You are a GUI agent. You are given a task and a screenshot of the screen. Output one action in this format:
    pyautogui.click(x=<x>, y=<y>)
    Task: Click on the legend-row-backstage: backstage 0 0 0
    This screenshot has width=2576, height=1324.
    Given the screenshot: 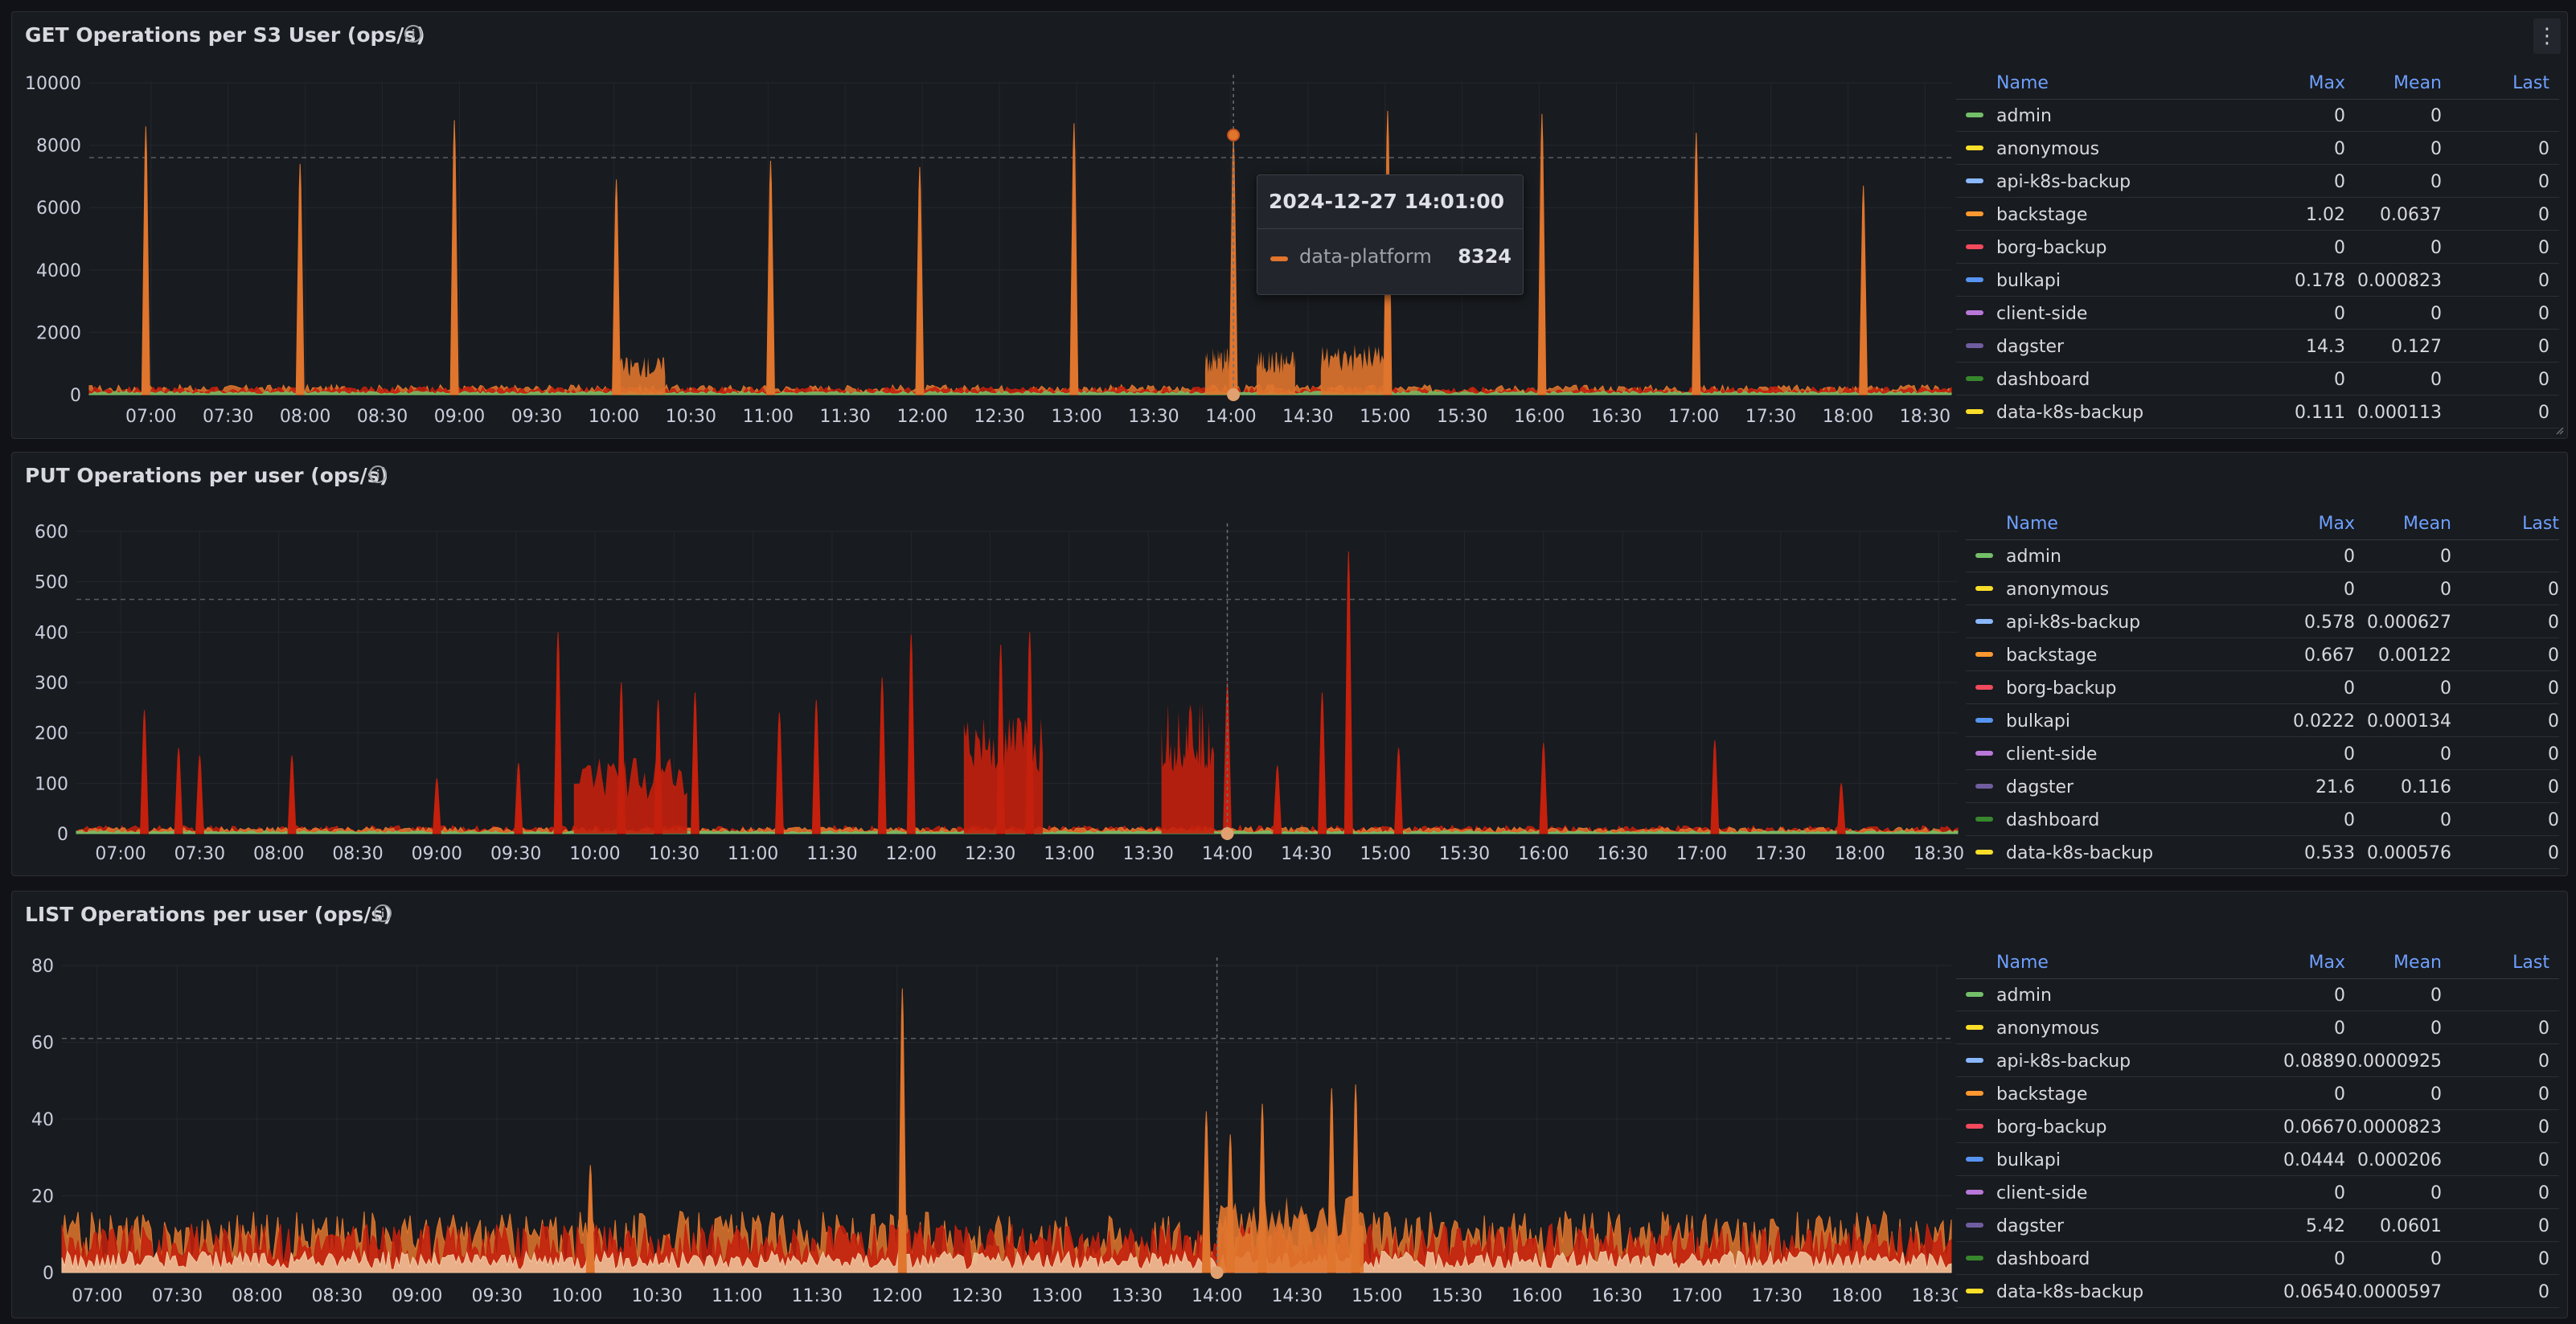 What is the action you would take?
    pyautogui.click(x=2257, y=1094)
    